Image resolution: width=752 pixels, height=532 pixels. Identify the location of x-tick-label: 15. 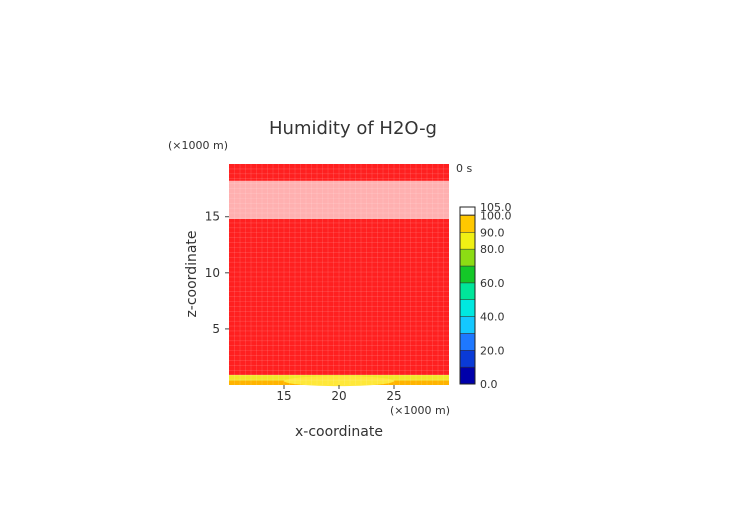
(283, 396).